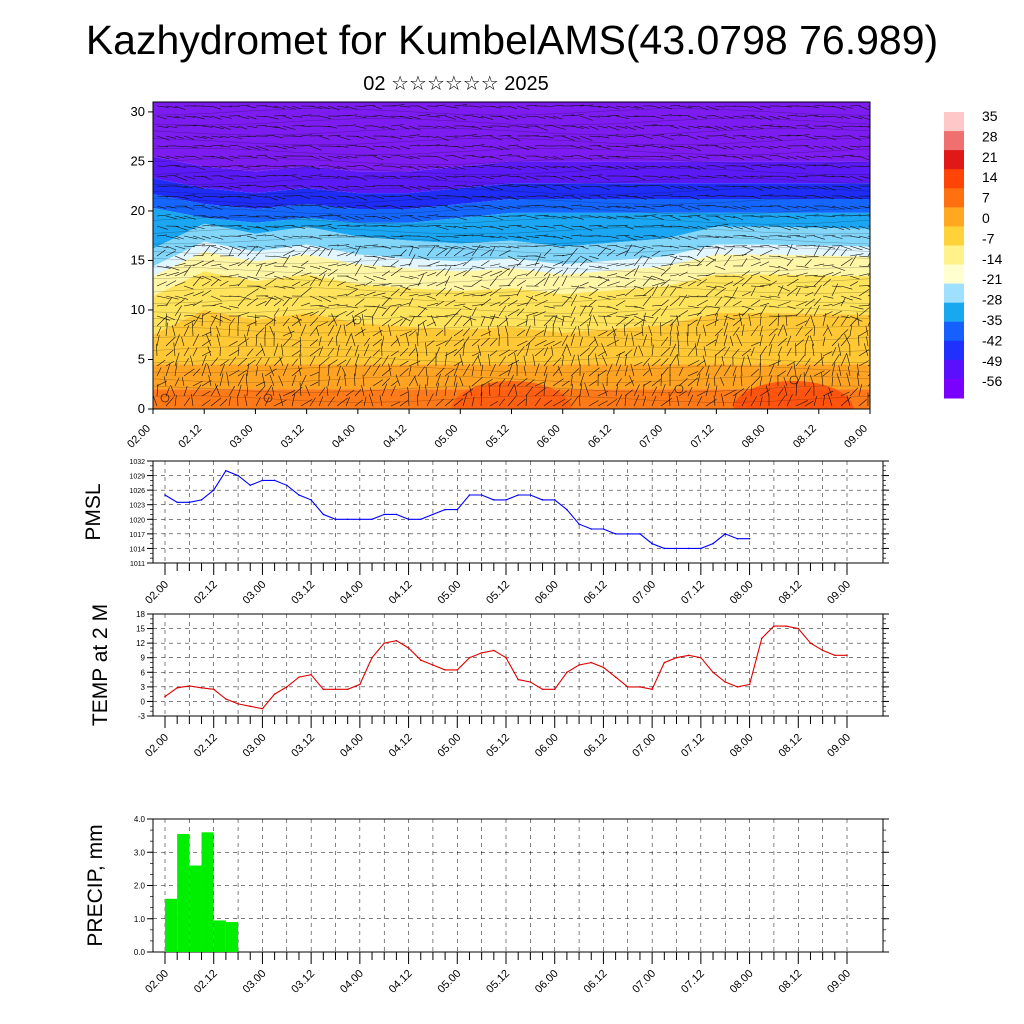 The width and height of the screenshot is (1024, 1024). Describe the element at coordinates (990, 157) in the screenshot. I see `colorbar-label: 21` at that location.